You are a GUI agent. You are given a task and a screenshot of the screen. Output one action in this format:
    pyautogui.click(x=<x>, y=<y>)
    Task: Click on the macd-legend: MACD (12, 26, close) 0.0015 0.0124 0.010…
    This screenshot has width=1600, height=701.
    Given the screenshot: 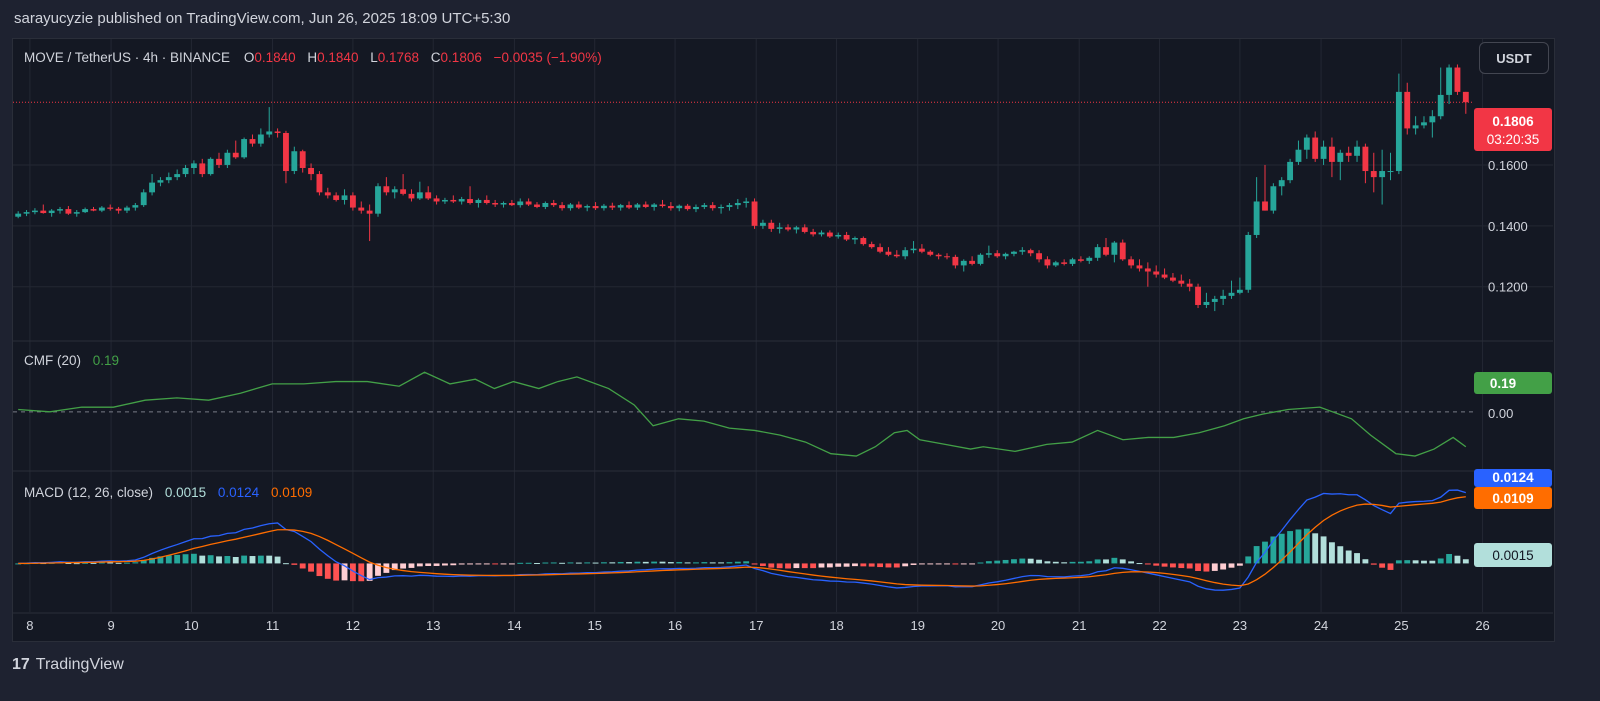 What is the action you would take?
    pyautogui.click(x=168, y=492)
    